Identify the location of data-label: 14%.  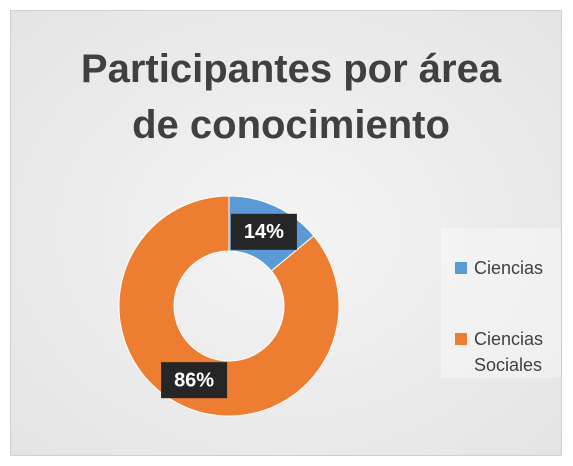
(264, 232).